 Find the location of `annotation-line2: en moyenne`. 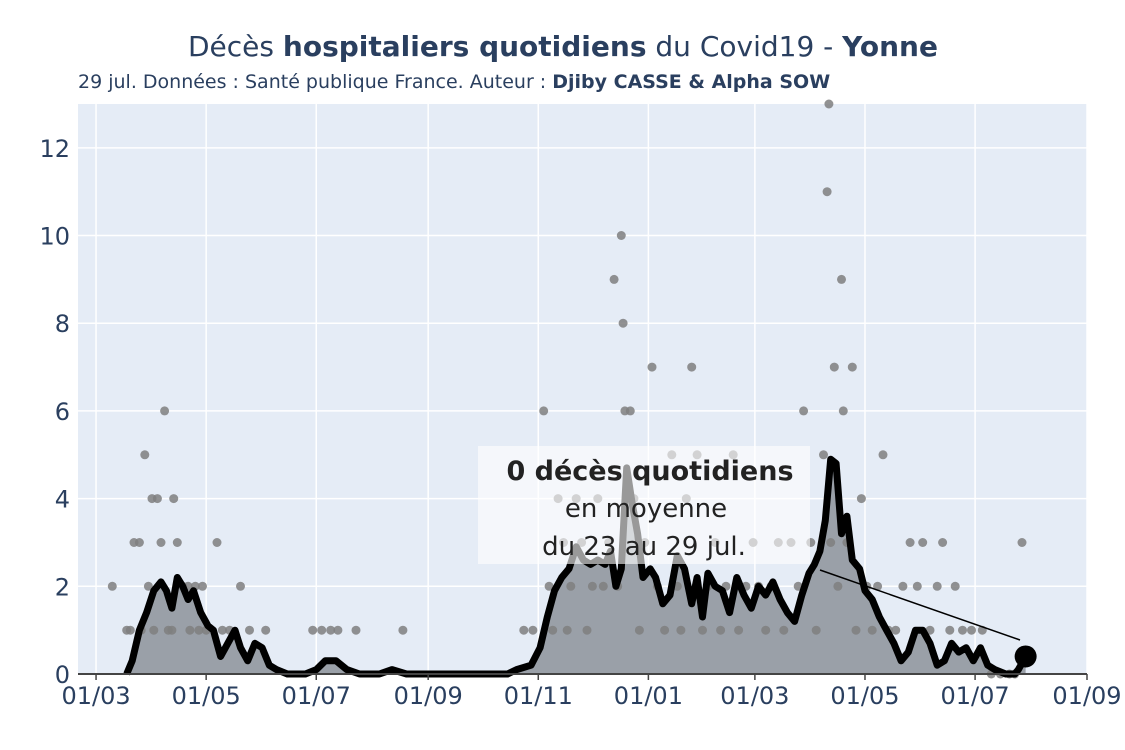

annotation-line2: en moyenne is located at coordinates (646, 509).